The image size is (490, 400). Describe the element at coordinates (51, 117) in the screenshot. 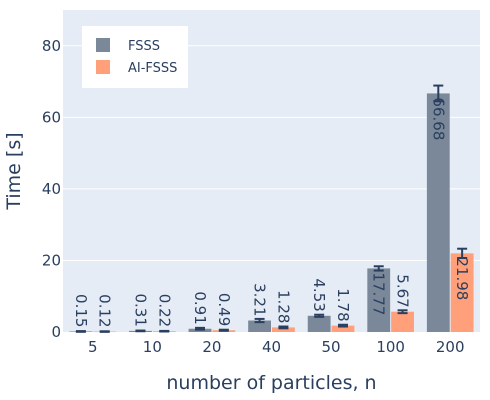

I see `y-tick-label-60: 60` at that location.